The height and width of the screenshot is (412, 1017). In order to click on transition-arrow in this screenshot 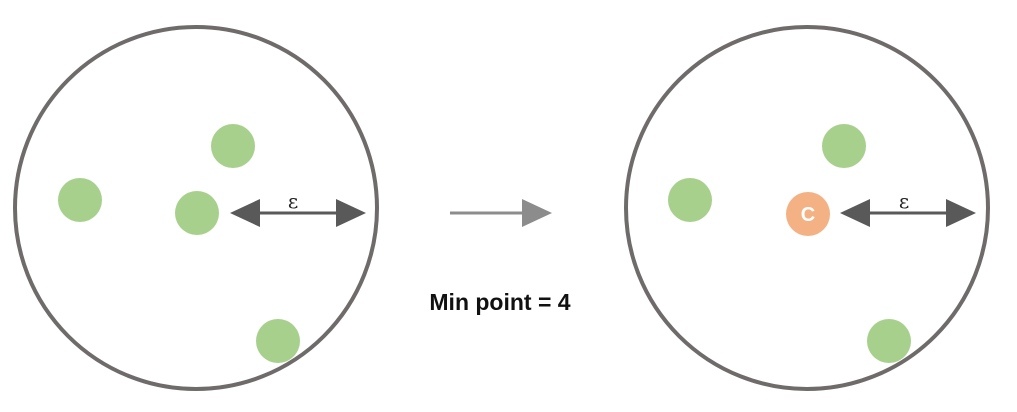, I will do `click(501, 213)`.